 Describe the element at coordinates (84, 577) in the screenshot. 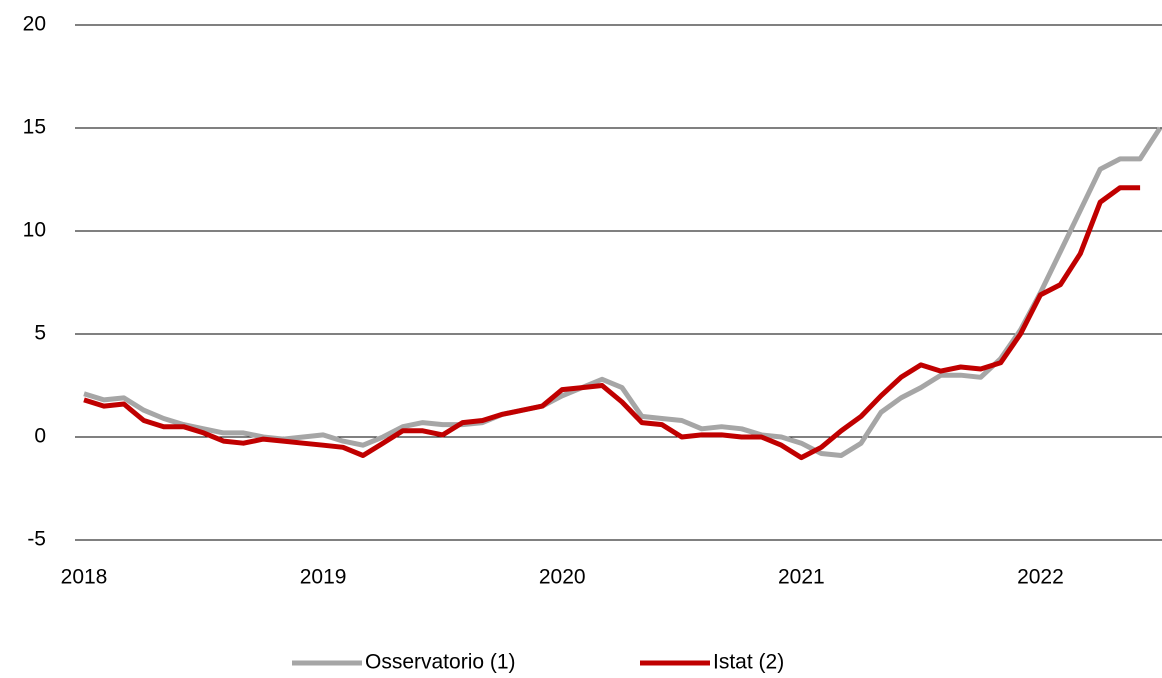

I see `x-tick-label: 2018` at that location.